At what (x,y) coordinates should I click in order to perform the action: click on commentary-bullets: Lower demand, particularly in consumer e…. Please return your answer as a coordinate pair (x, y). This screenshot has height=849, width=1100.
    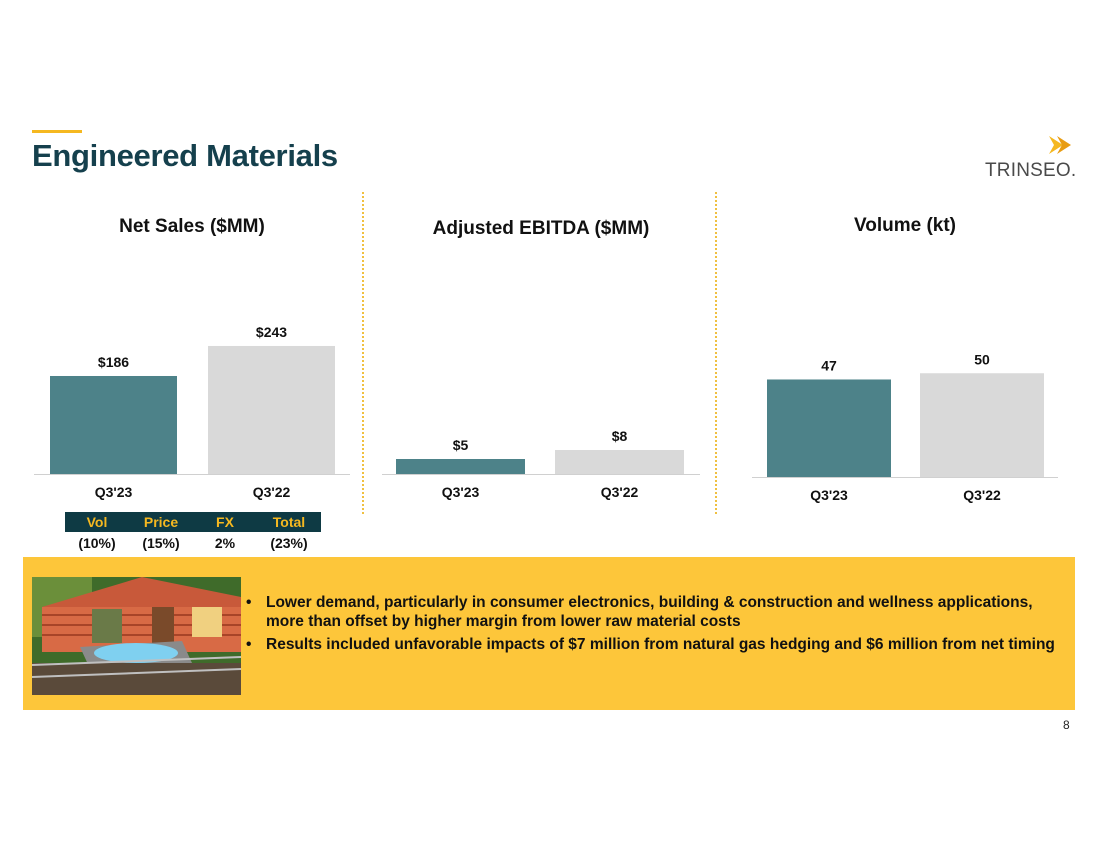
    Looking at the image, I should click on (653, 625).